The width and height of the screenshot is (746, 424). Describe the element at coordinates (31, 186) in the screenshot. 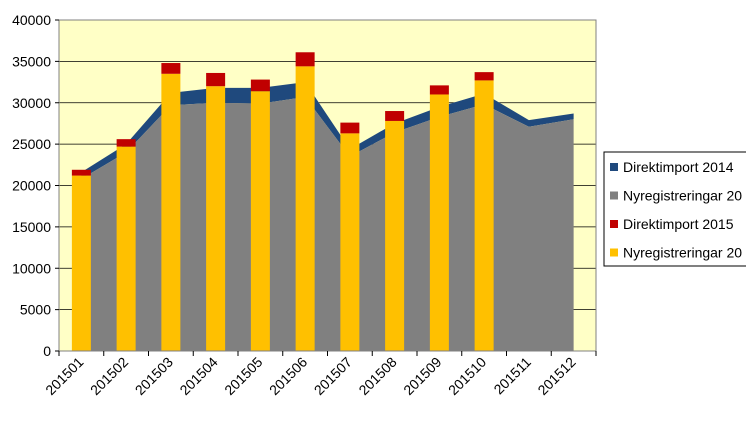

I see `y-tick-label: 20000` at that location.